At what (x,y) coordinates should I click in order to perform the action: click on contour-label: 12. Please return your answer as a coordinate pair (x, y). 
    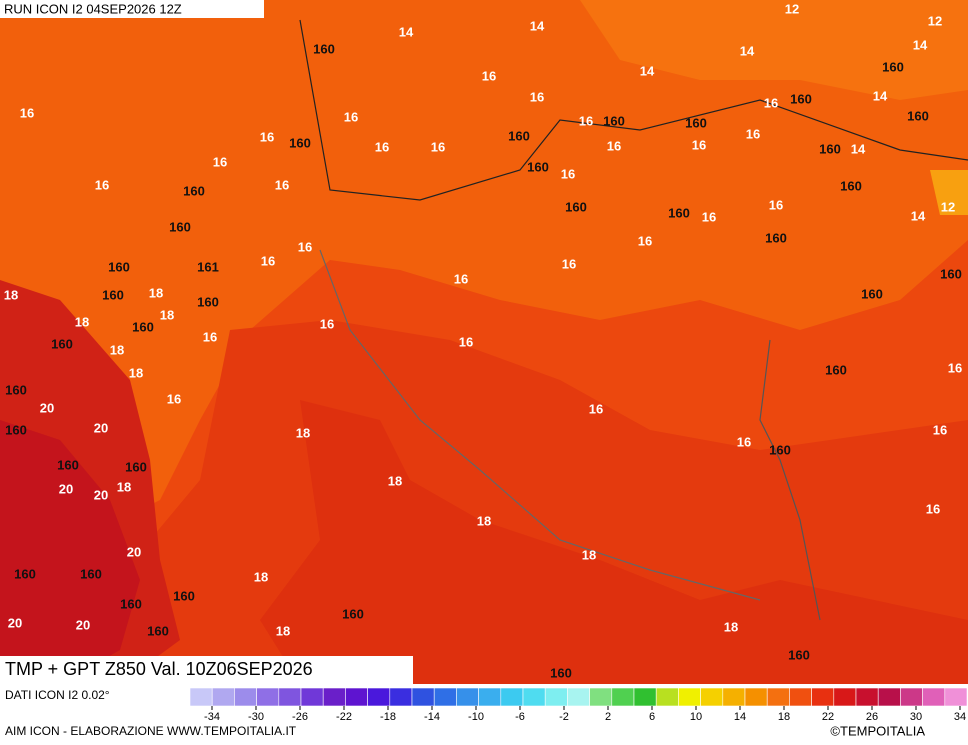
    Looking at the image, I should click on (935, 20).